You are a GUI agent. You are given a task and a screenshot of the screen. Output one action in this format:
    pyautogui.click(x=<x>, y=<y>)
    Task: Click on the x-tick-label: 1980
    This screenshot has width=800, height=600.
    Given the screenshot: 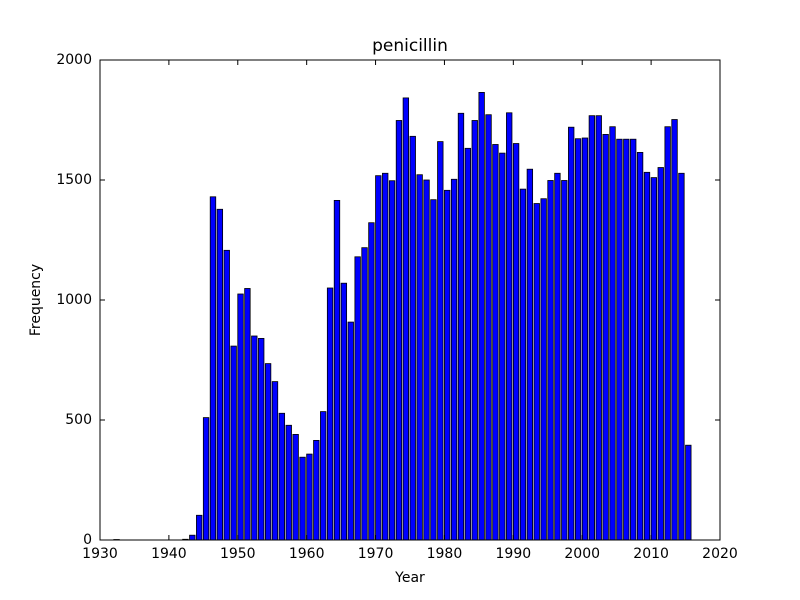 What is the action you would take?
    pyautogui.click(x=445, y=554)
    